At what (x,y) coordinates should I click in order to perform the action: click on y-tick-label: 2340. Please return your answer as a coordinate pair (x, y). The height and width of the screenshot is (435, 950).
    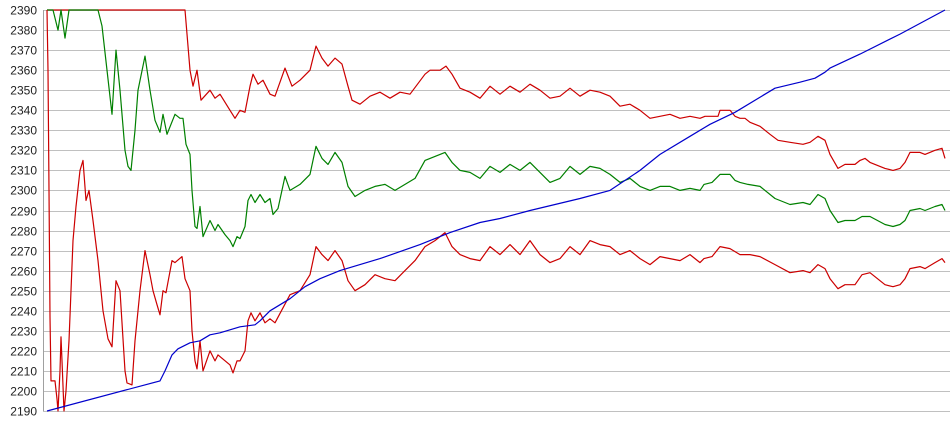
    Looking at the image, I should click on (23, 111).